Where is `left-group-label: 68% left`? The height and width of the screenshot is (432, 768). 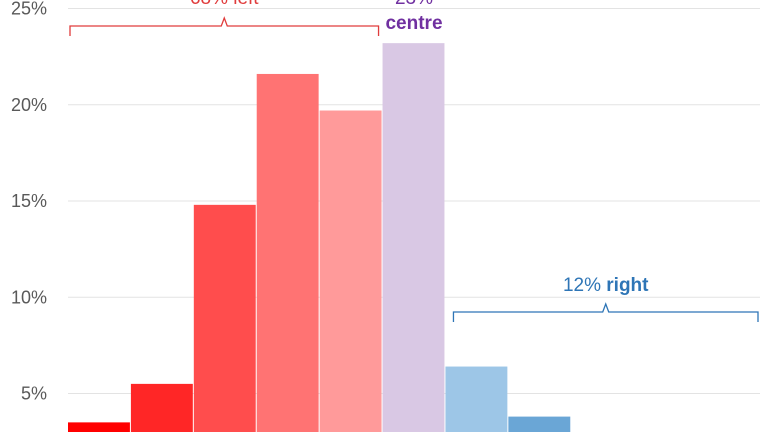
left-group-label: 68% left is located at coordinates (224, 4).